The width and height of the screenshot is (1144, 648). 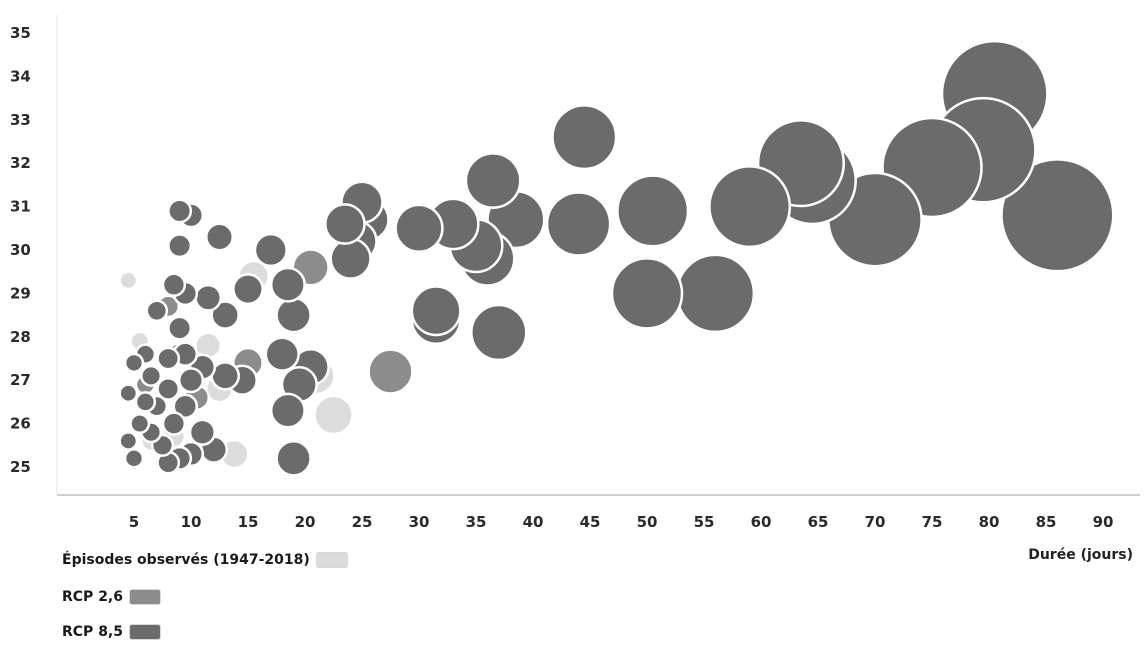 What do you see at coordinates (248, 522) in the screenshot?
I see `x-tick-label: 15` at bounding box center [248, 522].